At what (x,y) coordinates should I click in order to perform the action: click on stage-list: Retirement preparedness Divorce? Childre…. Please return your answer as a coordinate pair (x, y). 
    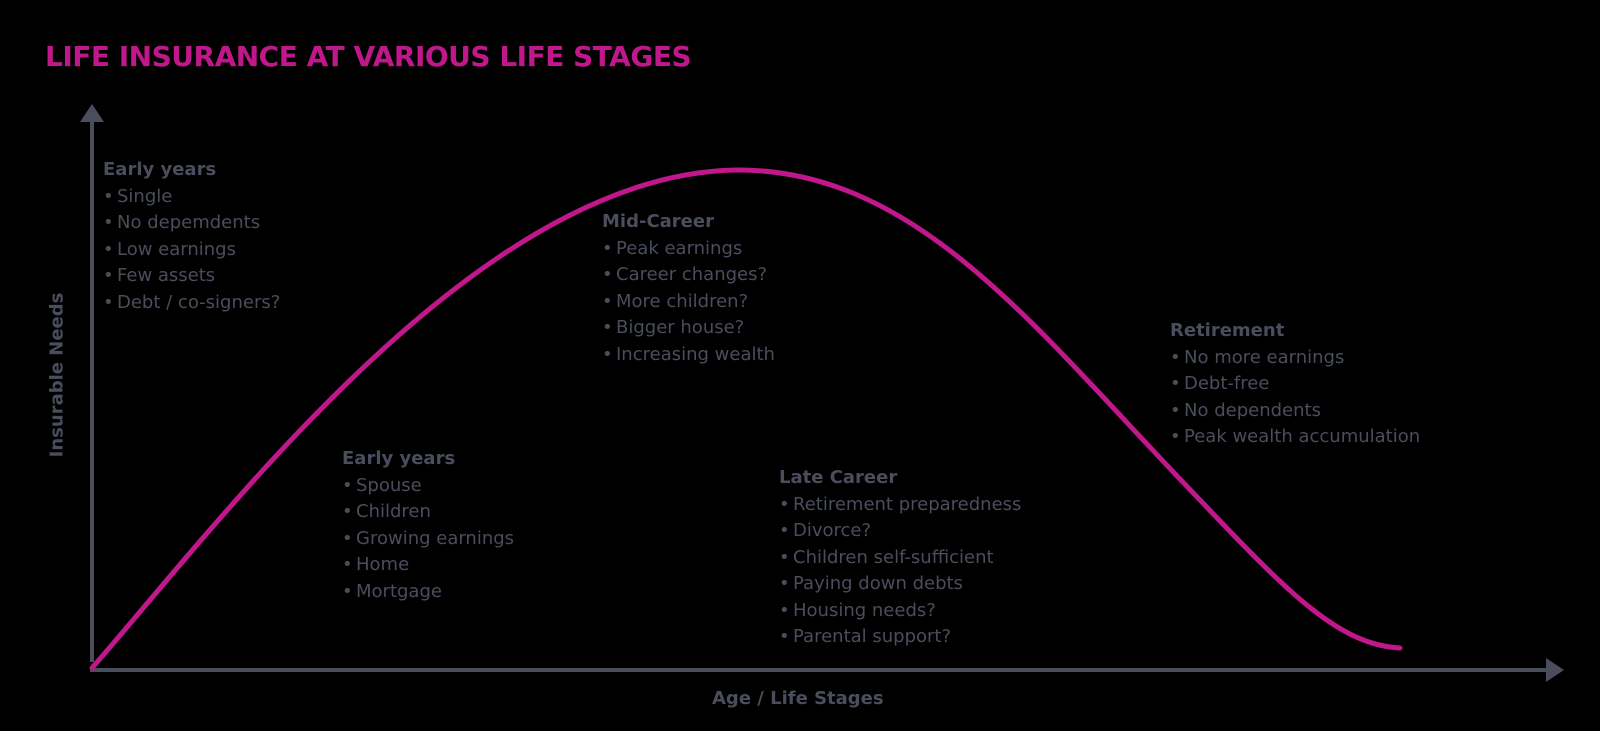
    Looking at the image, I should click on (900, 571).